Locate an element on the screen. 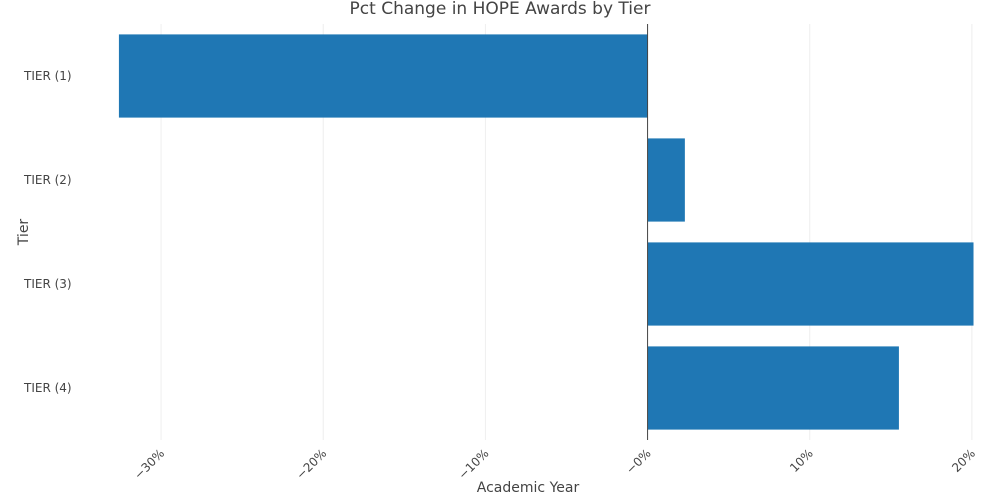 The height and width of the screenshot is (504, 1000). y-tick-label: TIER (3) is located at coordinates (47, 284).